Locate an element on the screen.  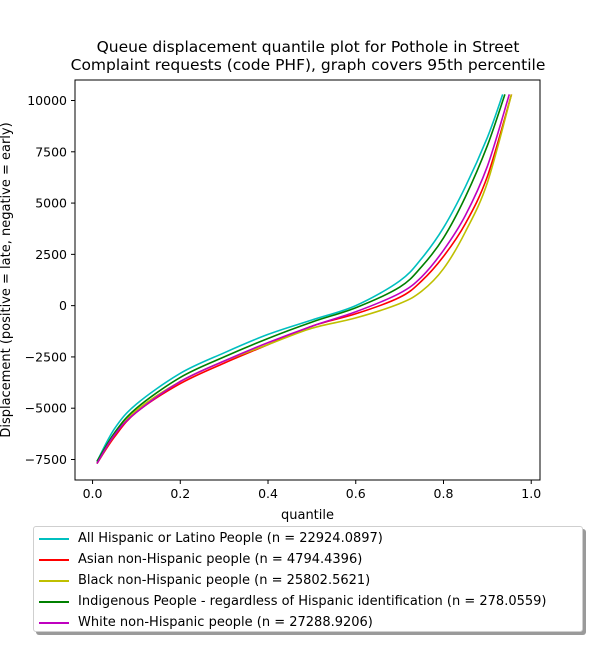
y-tick-label: 10000 is located at coordinates (47, 100).